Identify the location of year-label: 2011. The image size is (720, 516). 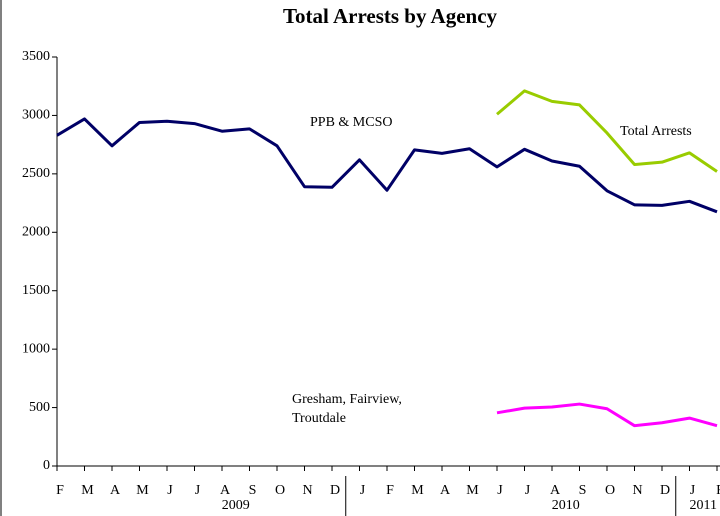
(703, 505).